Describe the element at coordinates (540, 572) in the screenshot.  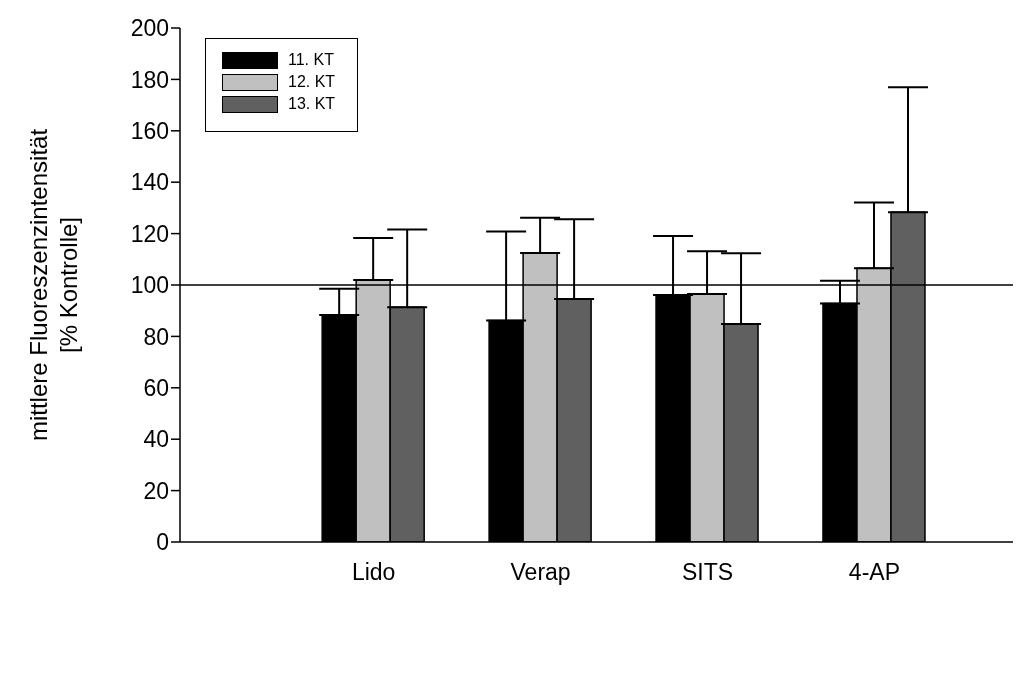
I see `x-tick-label: Verap` at that location.